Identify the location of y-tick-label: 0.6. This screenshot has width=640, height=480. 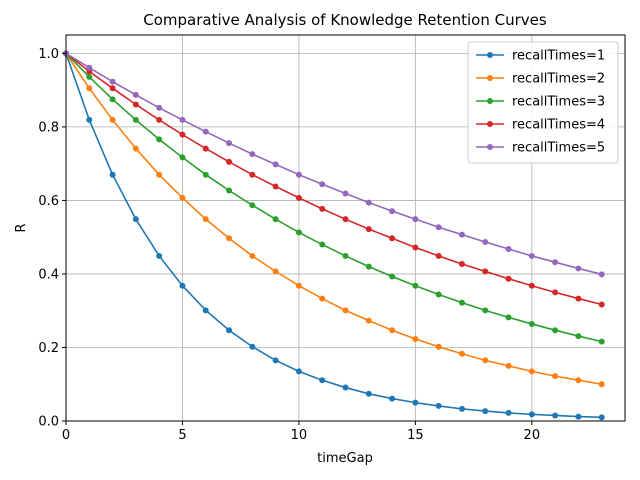
(48, 201).